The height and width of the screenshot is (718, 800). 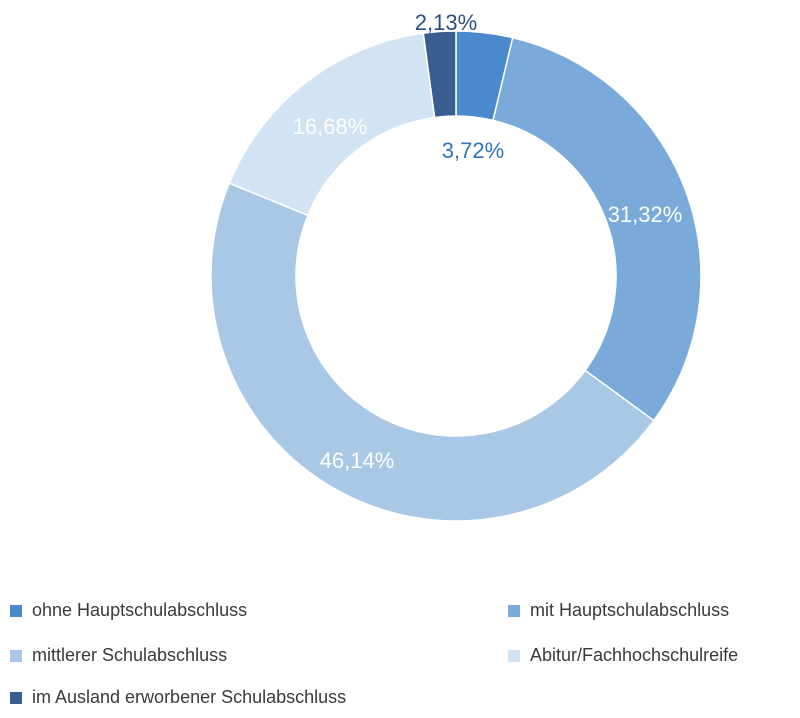 I want to click on legend-item-ausland-schulabschluss: im Ausland erworbener Schulabschluss, so click(x=178, y=697).